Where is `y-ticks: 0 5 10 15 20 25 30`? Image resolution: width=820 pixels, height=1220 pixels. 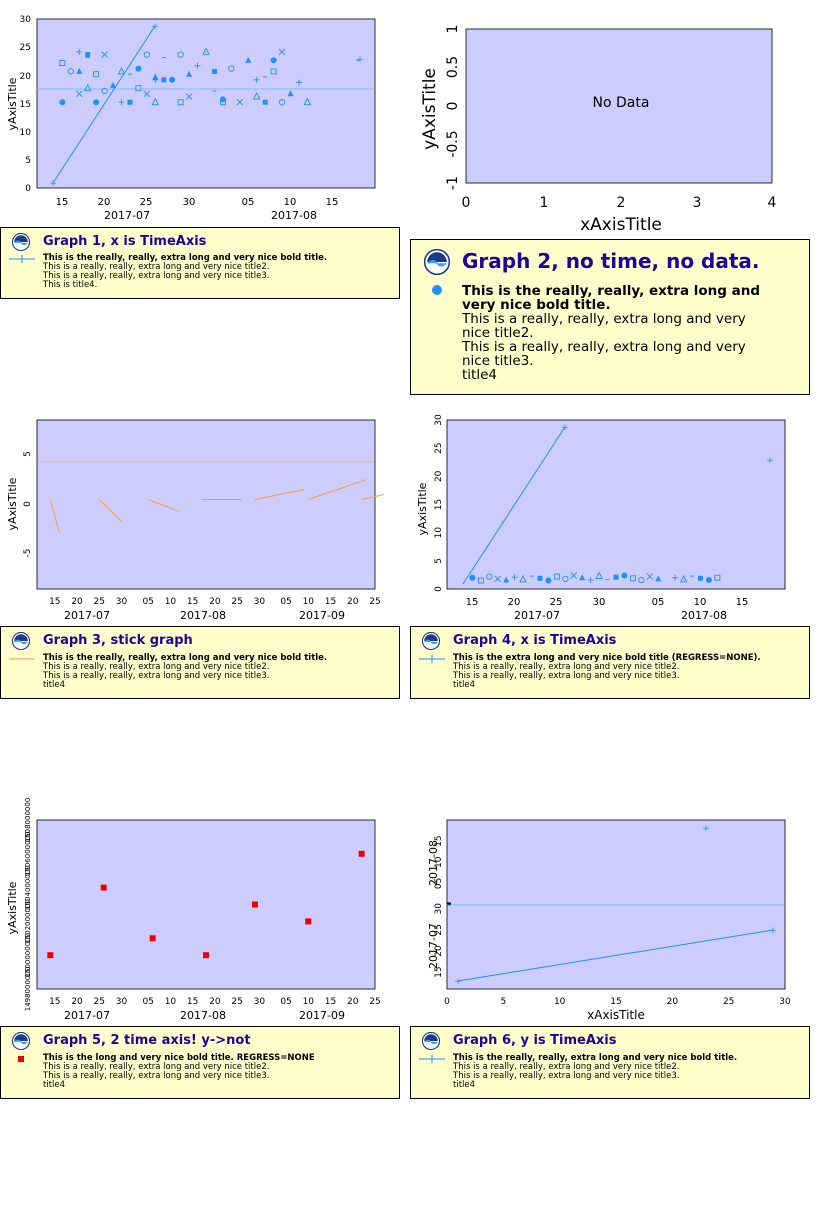
y-ticks: 0 5 10 15 20 25 30 is located at coordinates (439, 503).